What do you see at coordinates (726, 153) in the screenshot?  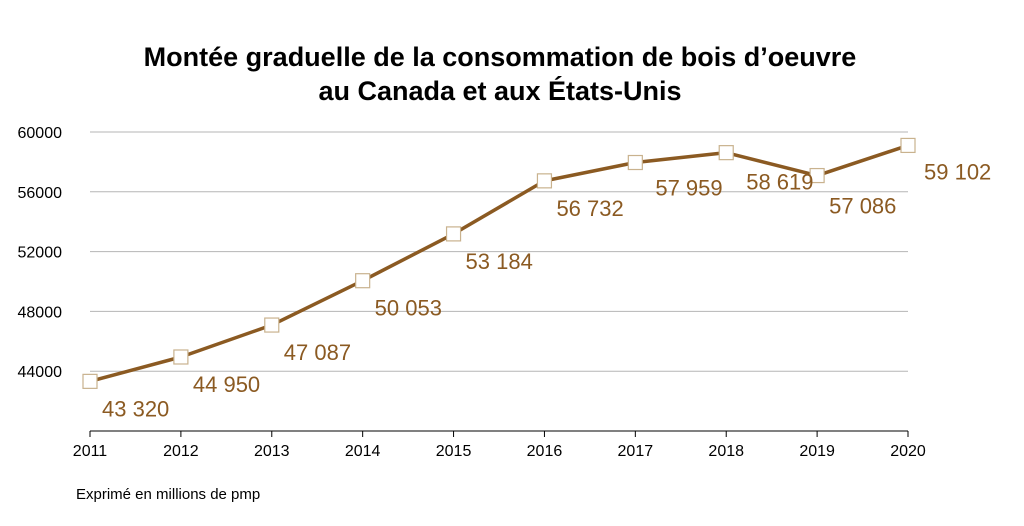 I see `data-point-2018` at bounding box center [726, 153].